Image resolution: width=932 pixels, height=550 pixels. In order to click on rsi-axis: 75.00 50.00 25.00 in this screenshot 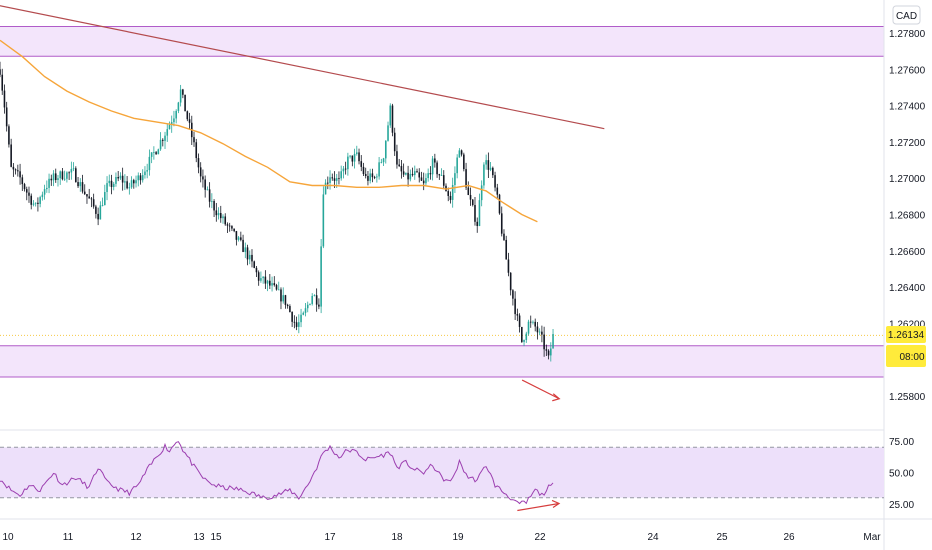, I will do `click(901, 474)`.